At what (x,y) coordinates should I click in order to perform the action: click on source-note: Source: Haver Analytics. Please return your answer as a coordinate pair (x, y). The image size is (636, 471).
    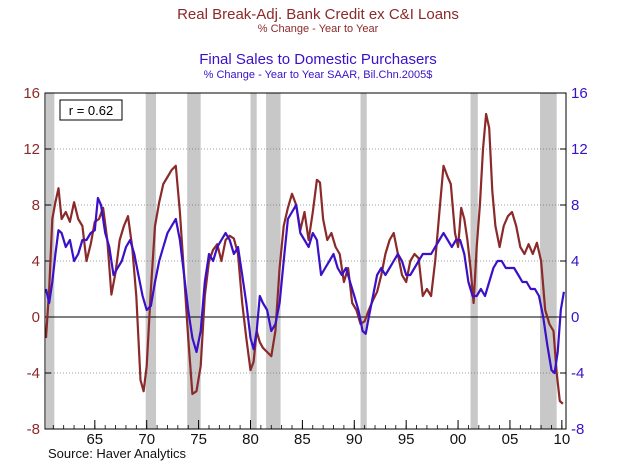
    Looking at the image, I should click on (117, 453).